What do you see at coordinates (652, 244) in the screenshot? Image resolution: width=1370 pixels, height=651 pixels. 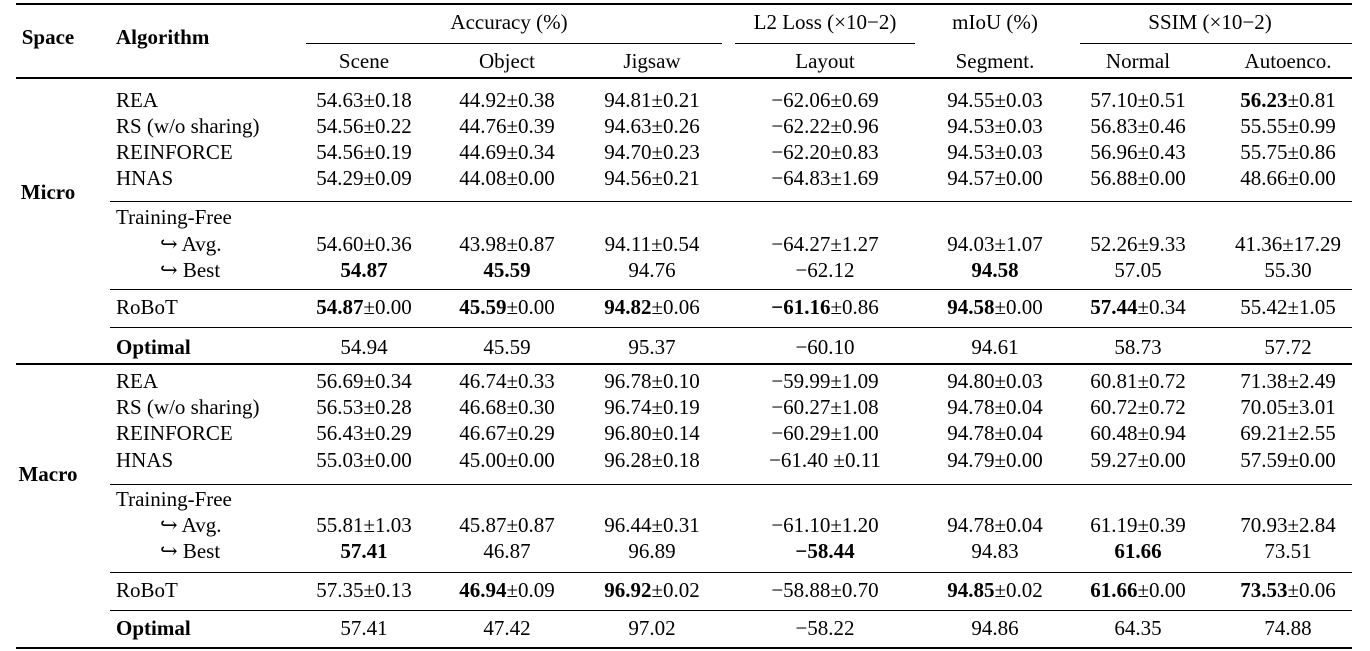 I see `table-cell: 94.11±0.54` at bounding box center [652, 244].